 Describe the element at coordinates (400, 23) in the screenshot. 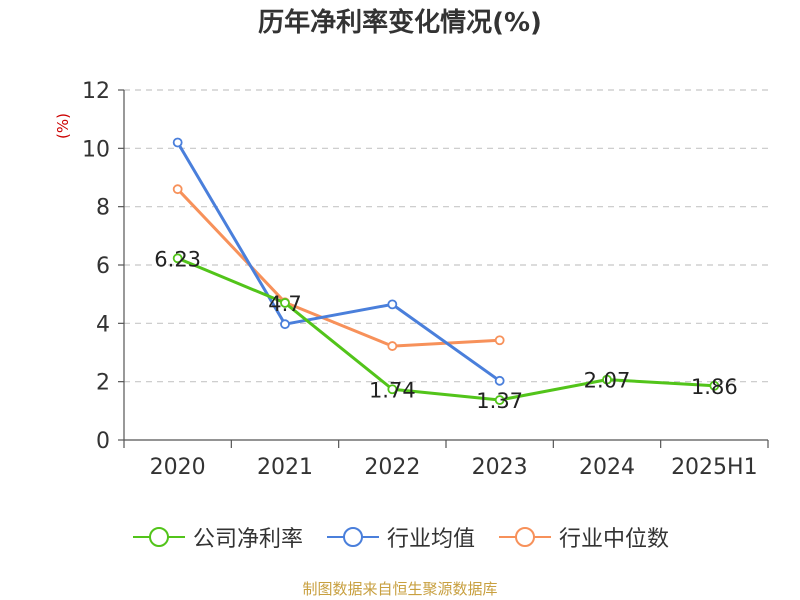

I see `chart-title: 历年净利率变化情况(%)` at that location.